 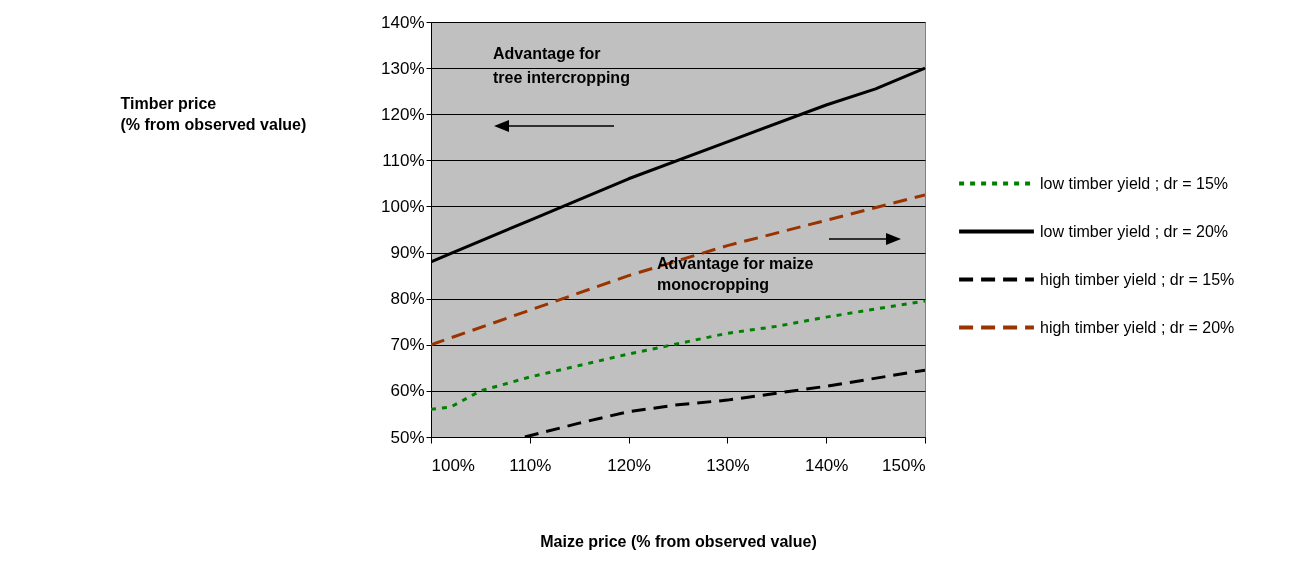 What do you see at coordinates (403, 114) in the screenshot?
I see `y-tick-label: 120%` at bounding box center [403, 114].